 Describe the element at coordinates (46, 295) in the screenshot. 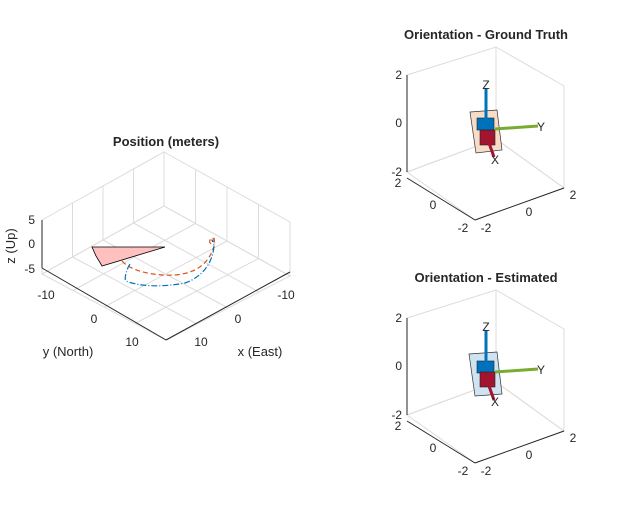

I see `y-tick: -10` at that location.